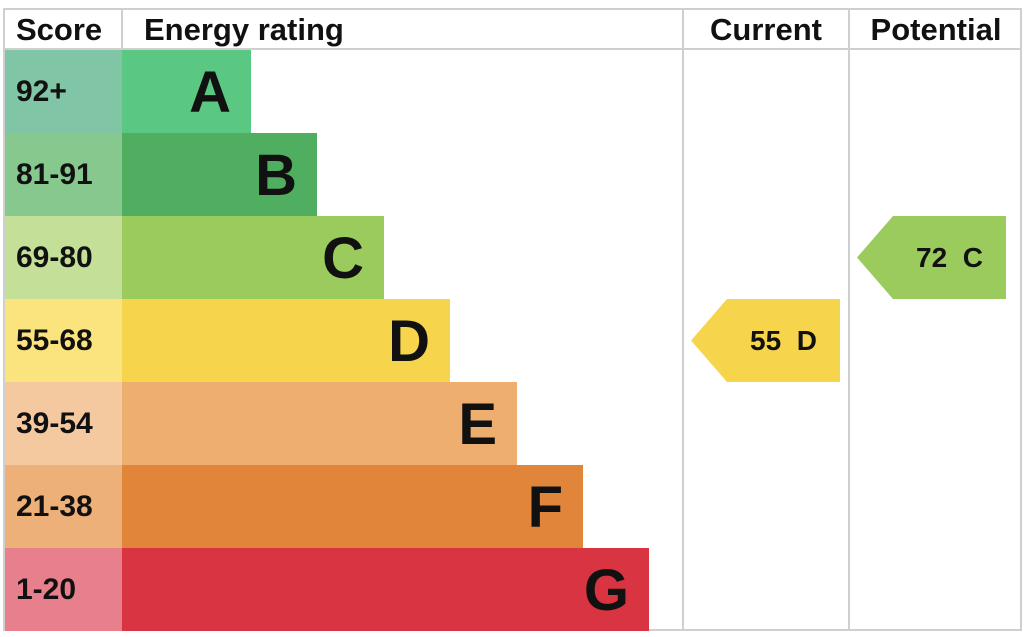  What do you see at coordinates (219, 174) in the screenshot?
I see `rating-bar-b: B` at bounding box center [219, 174].